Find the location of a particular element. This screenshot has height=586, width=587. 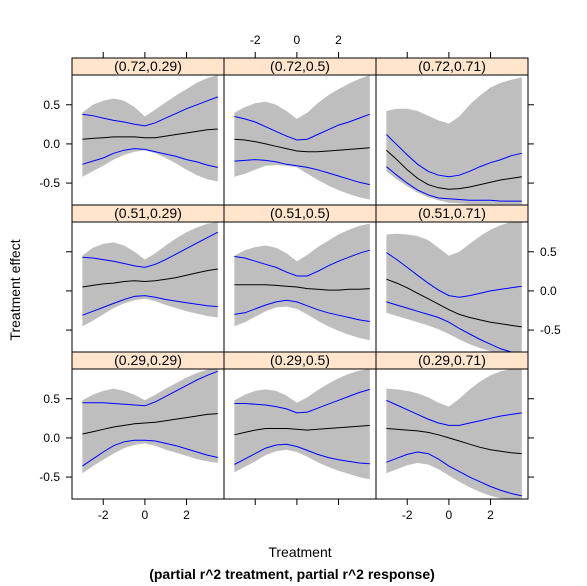

strip-label: (0.72,0.5) is located at coordinates (300, 66).